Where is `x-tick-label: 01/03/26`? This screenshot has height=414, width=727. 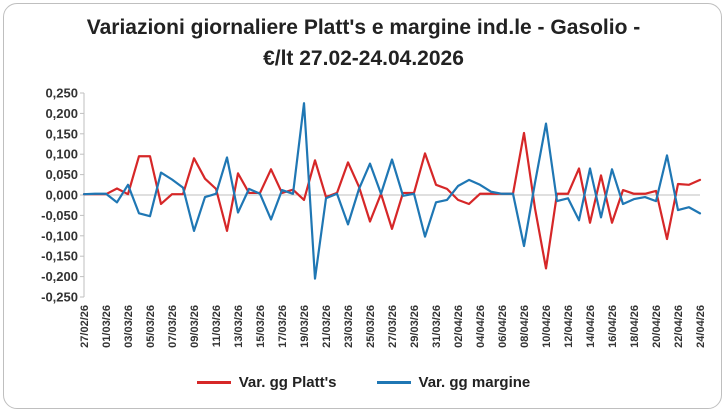 x-tick-label: 01/03/26 is located at coordinates (107, 326).